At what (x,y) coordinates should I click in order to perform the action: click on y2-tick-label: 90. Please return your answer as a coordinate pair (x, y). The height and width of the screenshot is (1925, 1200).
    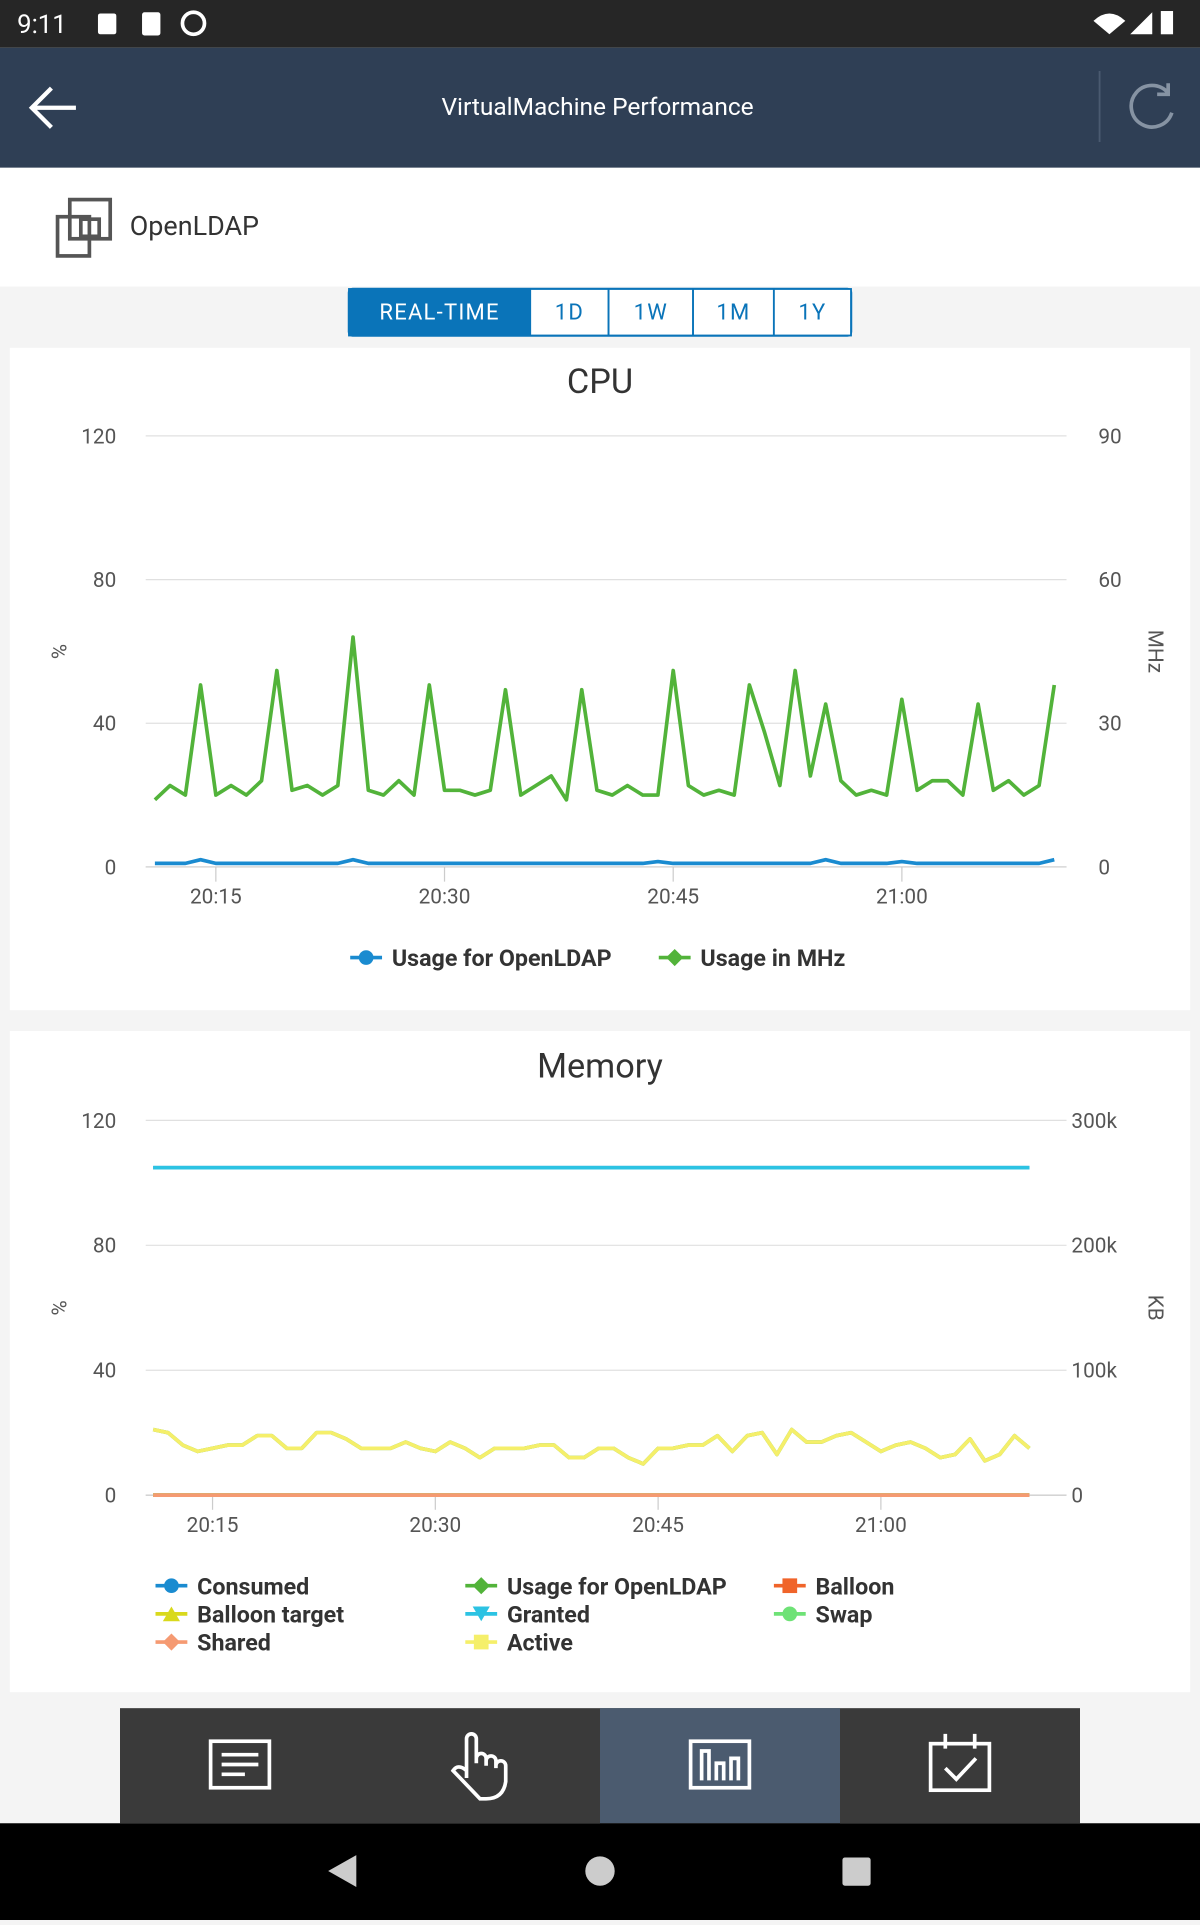
    Looking at the image, I should click on (1109, 437).